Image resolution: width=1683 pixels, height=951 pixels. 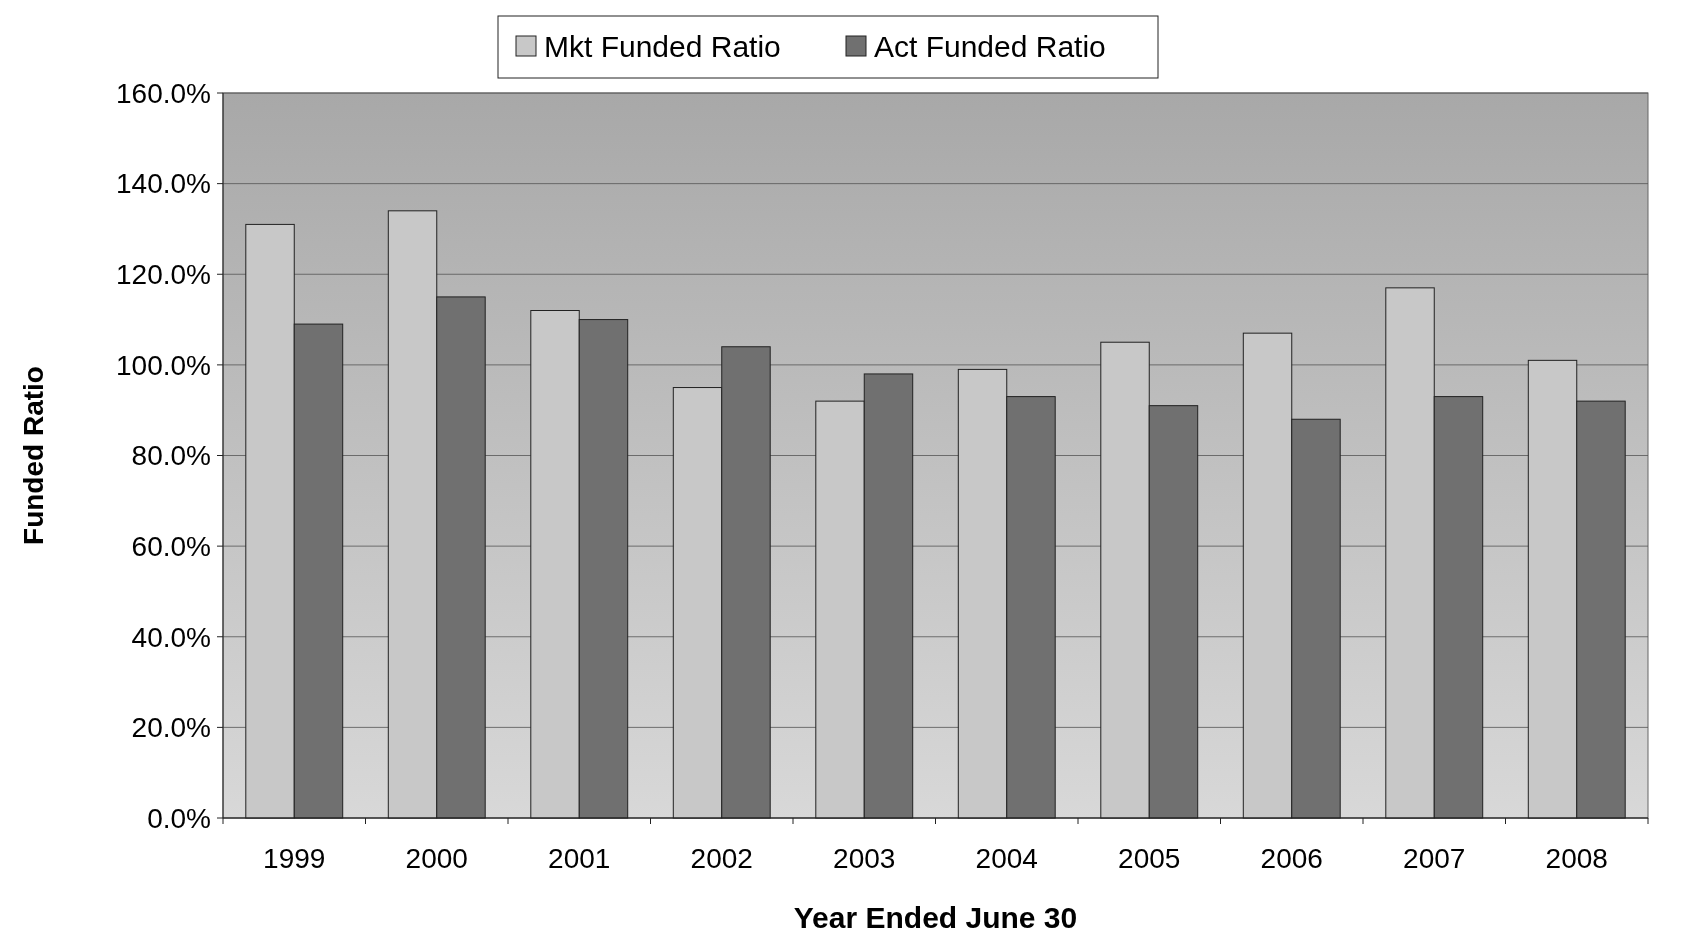 What do you see at coordinates (662, 46) in the screenshot?
I see `legend-label: Mkt Funded Ratio` at bounding box center [662, 46].